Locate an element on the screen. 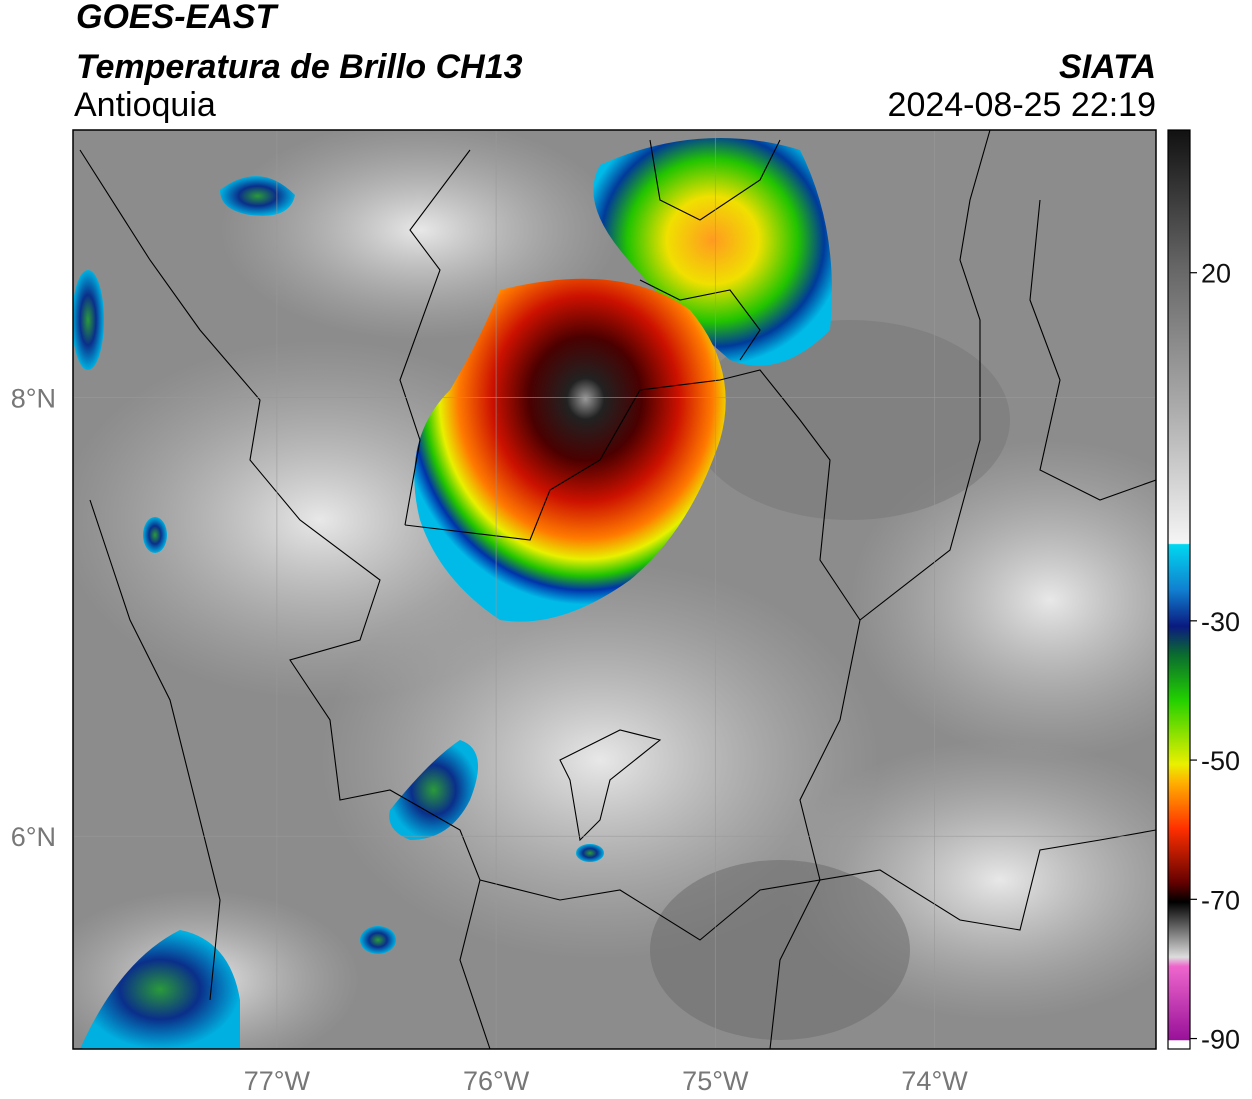 The image size is (1252, 1099). lon-tick-label: 74°W is located at coordinates (934, 1081).